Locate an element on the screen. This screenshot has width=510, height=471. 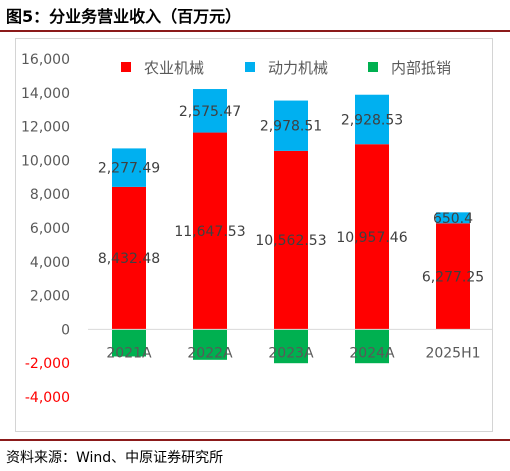
figure-title: 图5：分业务营业收入（百万元） is located at coordinates (124, 16).